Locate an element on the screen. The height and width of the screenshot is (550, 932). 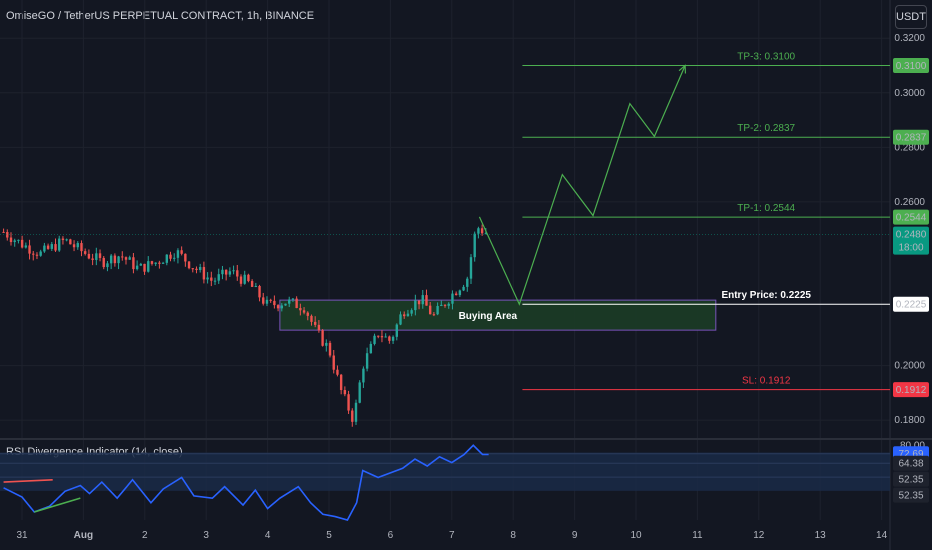
x-tick-label: 11 is located at coordinates (697, 535).